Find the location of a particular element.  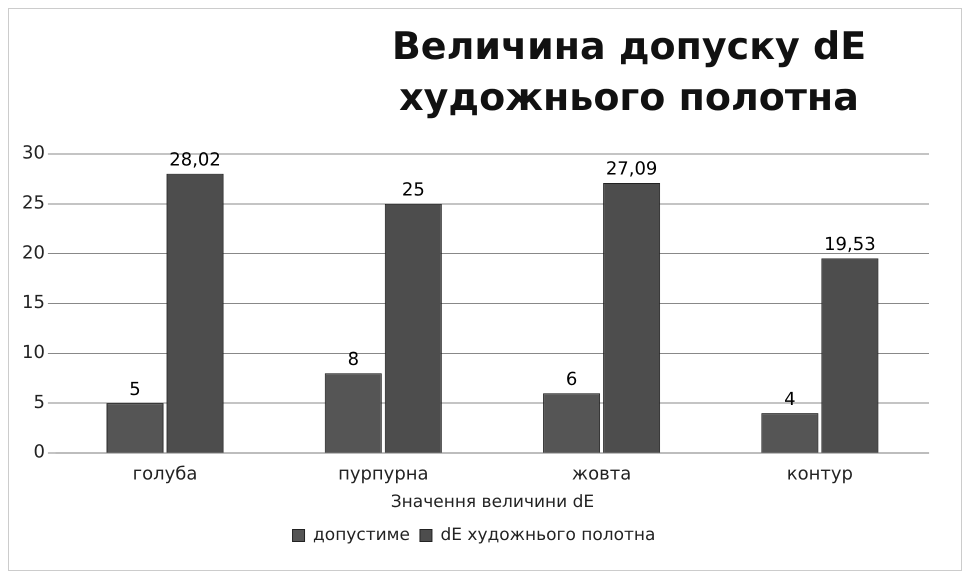

data-label: 4 is located at coordinates (790, 399).